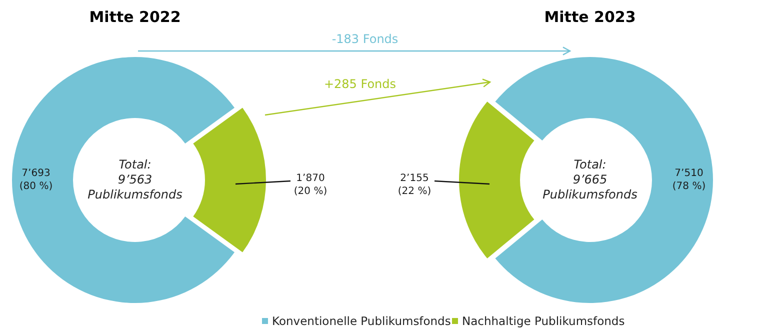  Describe the element at coordinates (135, 17) in the screenshot. I see `chart-title: Mitte 2022` at that location.